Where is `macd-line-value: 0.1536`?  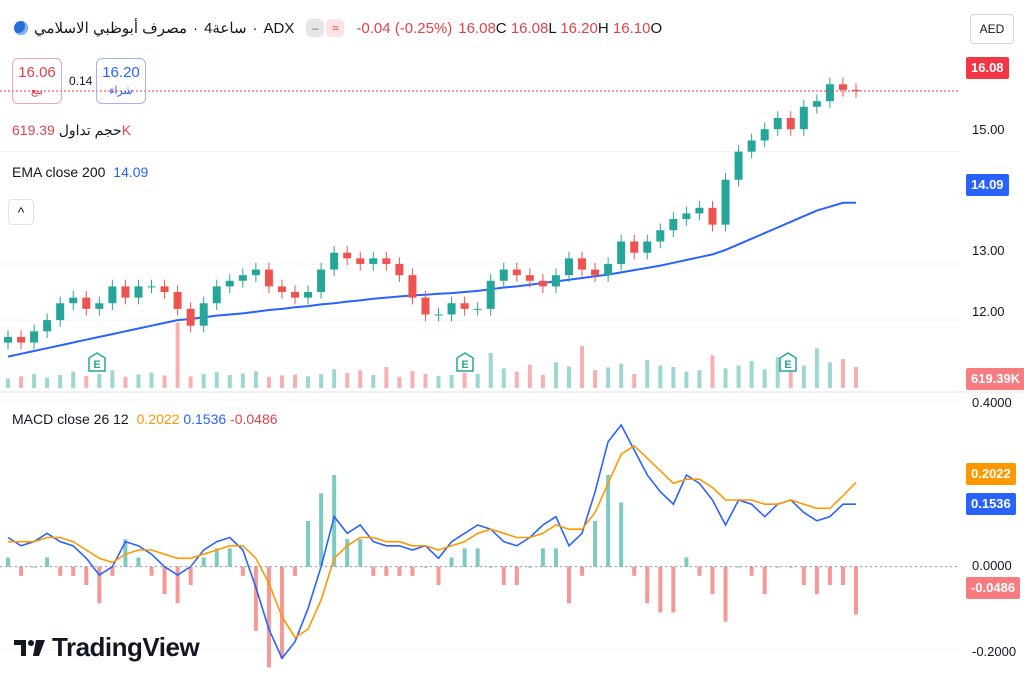
macd-line-value: 0.1536 is located at coordinates (205, 419).